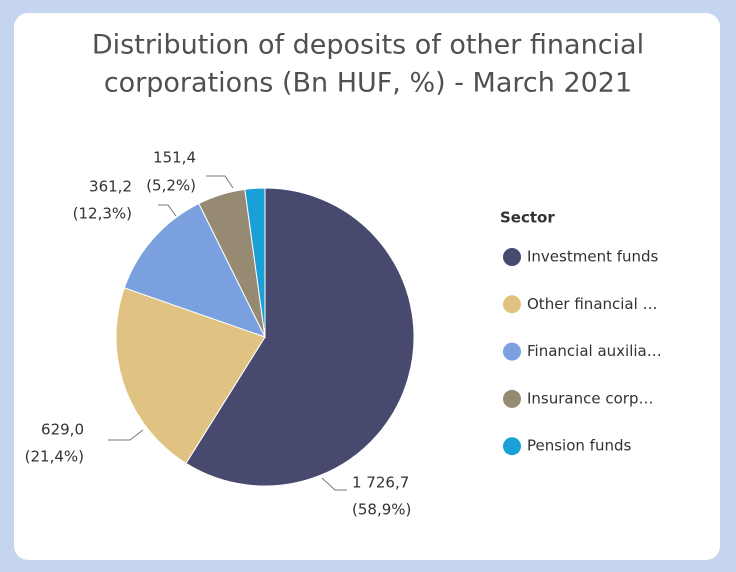 This screenshot has width=736, height=572. What do you see at coordinates (368, 83) in the screenshot?
I see `chart-title: corporations (Bn HUF, %) - March 2021` at bounding box center [368, 83].